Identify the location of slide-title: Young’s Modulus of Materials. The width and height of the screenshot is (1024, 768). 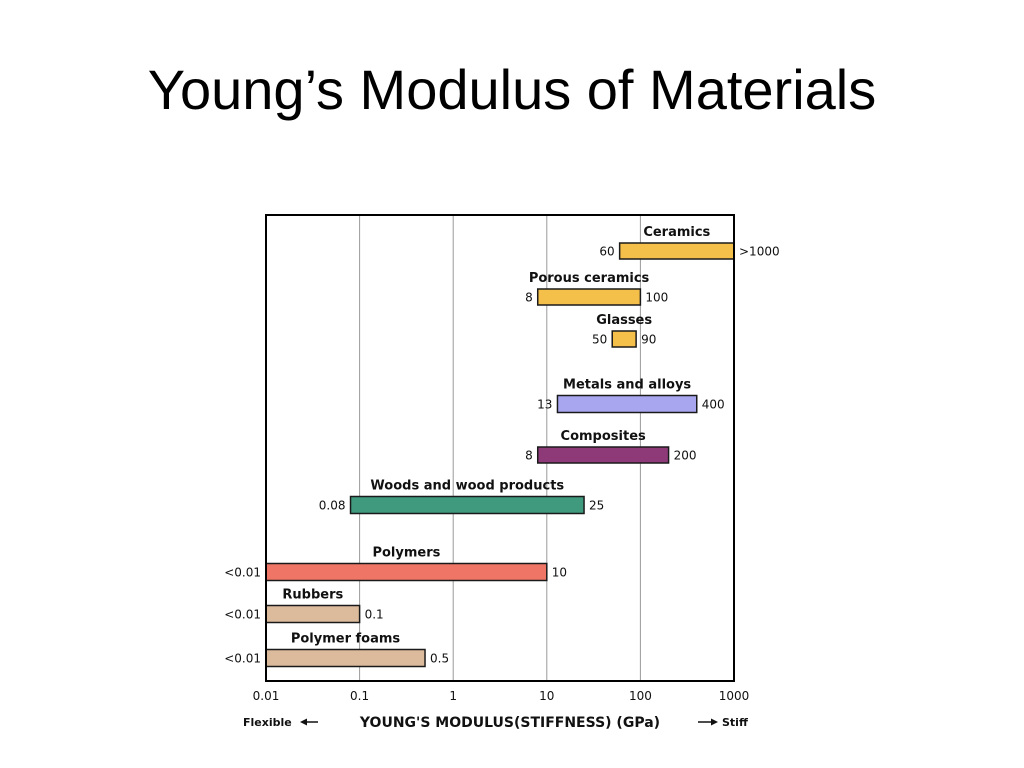
(512, 89).